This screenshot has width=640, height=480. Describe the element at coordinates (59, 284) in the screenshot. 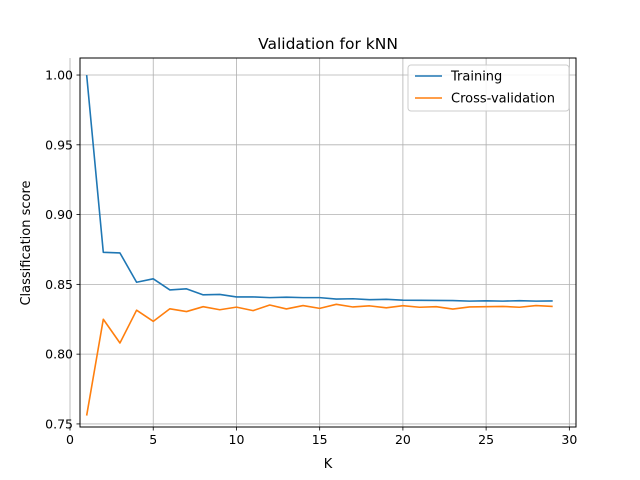

I see `y-tick-label-2: 0.85` at that location.